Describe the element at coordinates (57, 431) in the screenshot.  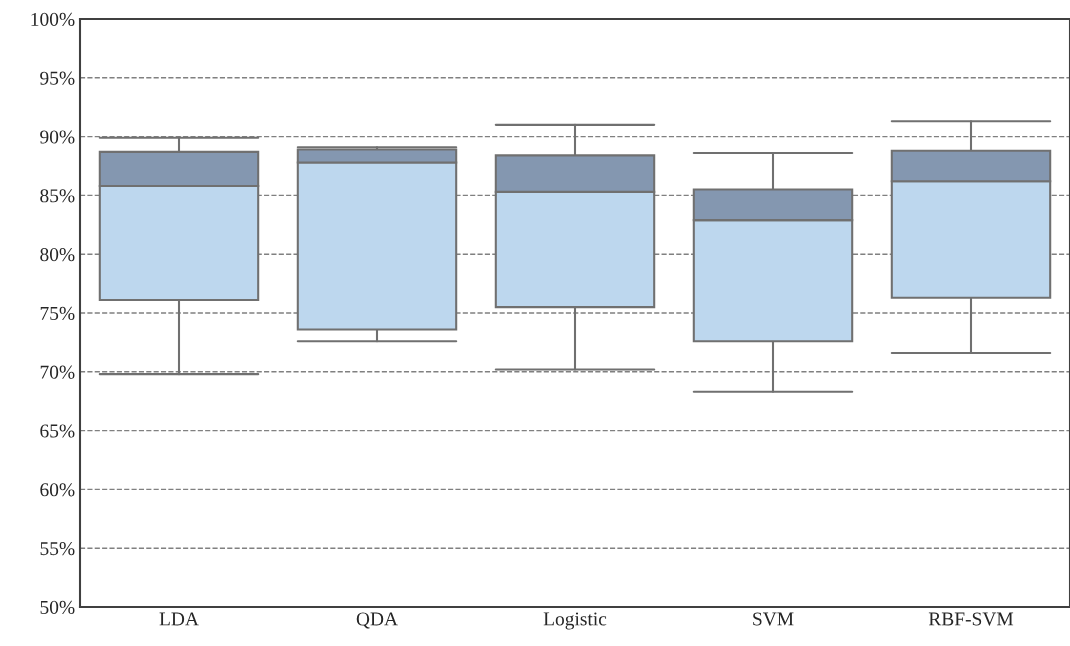
I see `y-tick-label: 65%` at that location.